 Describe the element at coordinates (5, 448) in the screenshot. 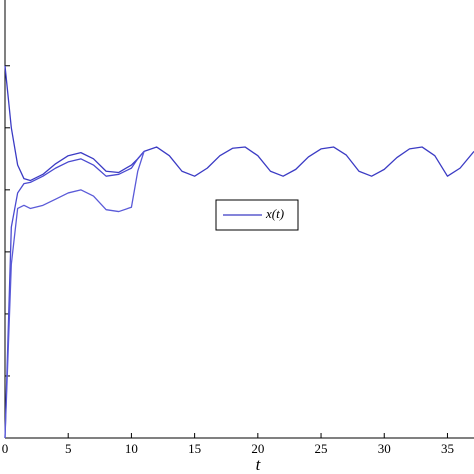

I see `x-tick-label: 0` at that location.